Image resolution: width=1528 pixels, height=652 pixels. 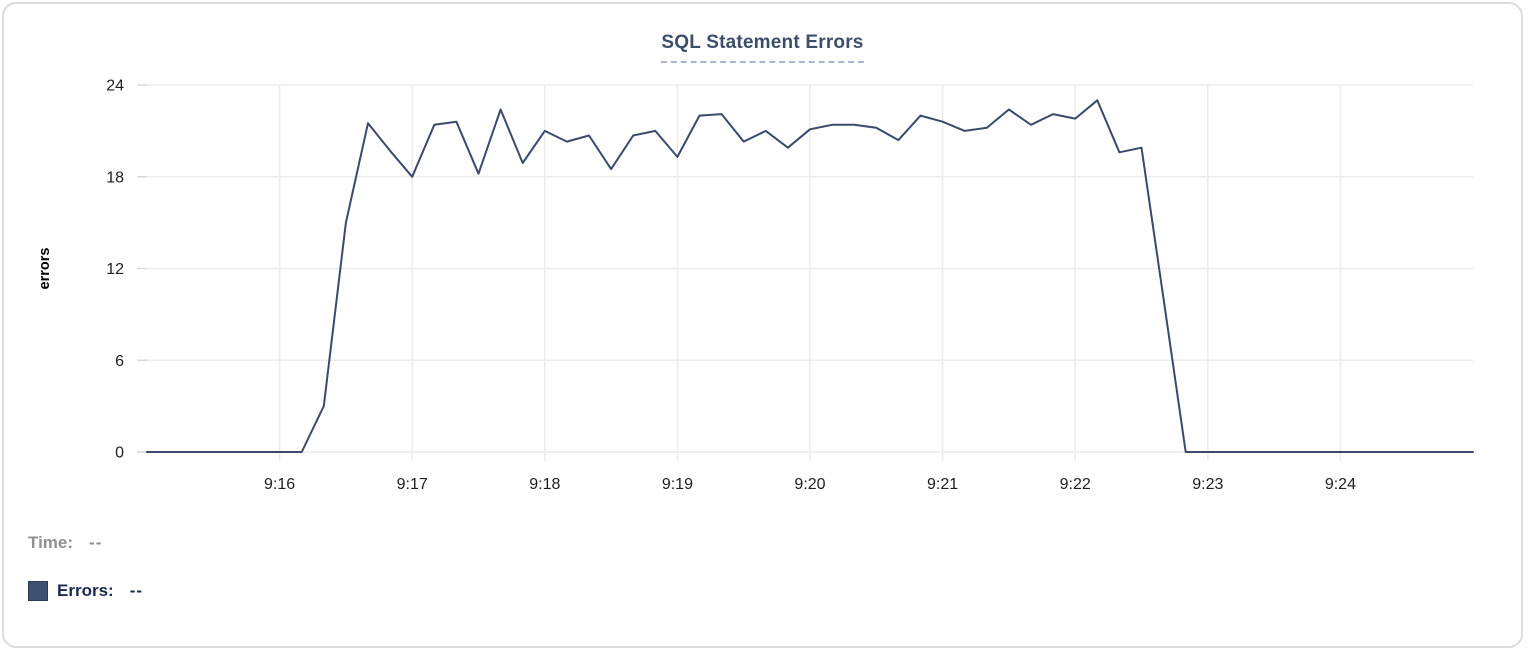 What do you see at coordinates (809, 484) in the screenshot?
I see `x-tick-label: 9:20` at bounding box center [809, 484].